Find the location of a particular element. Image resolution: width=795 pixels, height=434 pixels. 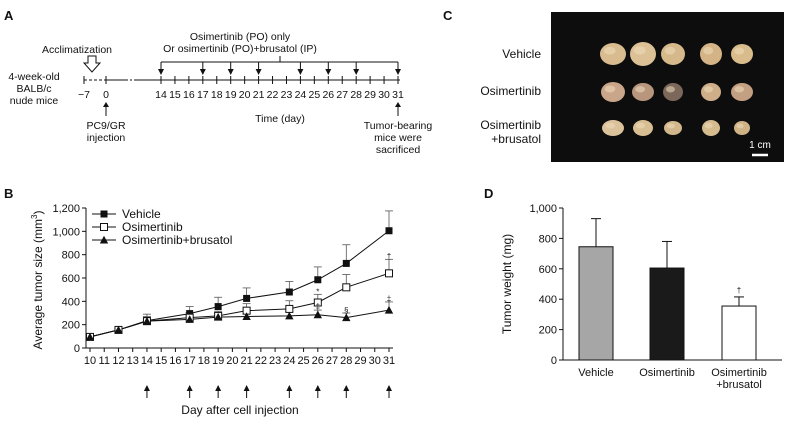

acclimatization-label: Acclimatization is located at coordinates (77, 50).